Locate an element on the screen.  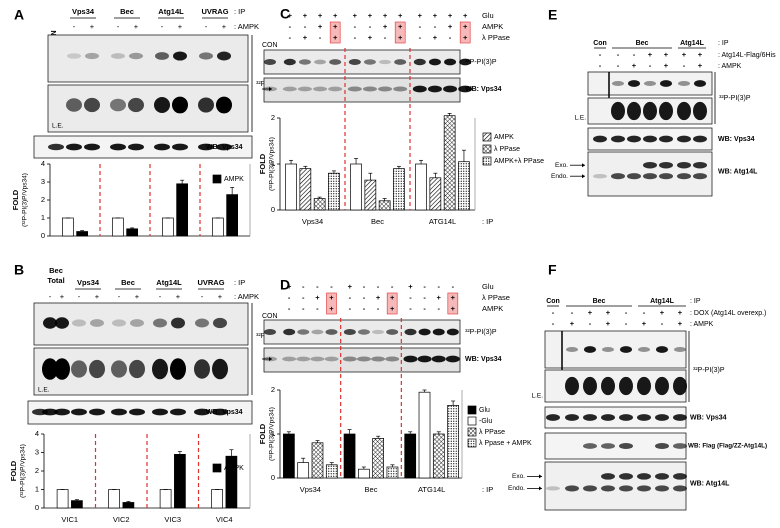
row-label: λ PPase is located at coordinates (496, 37).